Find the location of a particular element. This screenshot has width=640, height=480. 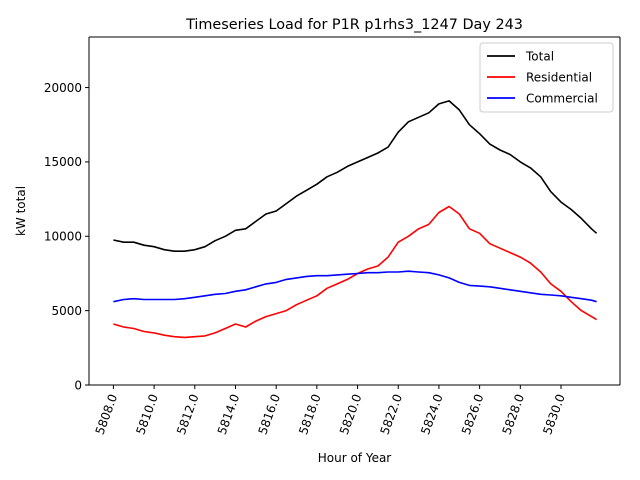

legend-label-total: Total is located at coordinates (539, 56).